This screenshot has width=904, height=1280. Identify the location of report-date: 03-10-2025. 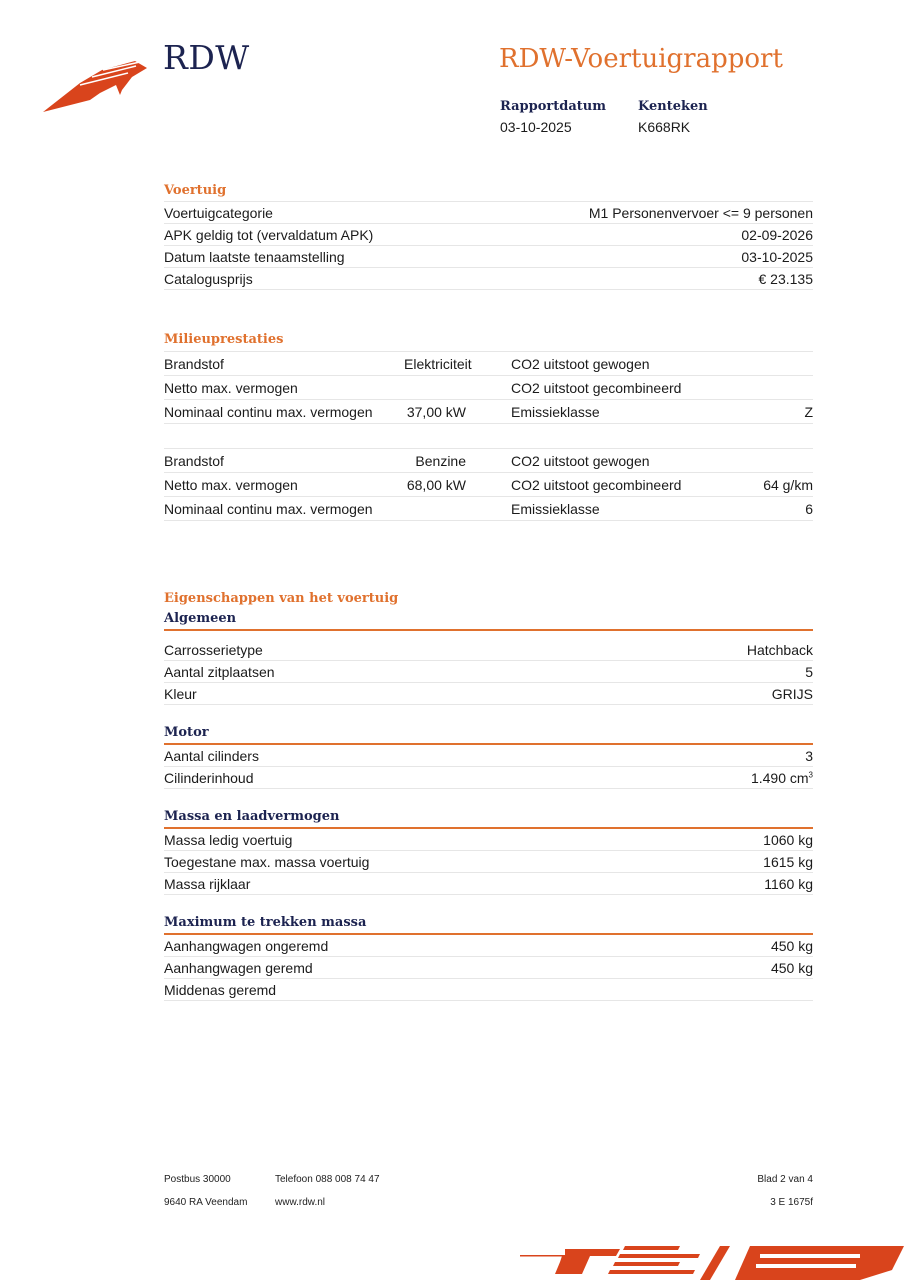
(536, 127).